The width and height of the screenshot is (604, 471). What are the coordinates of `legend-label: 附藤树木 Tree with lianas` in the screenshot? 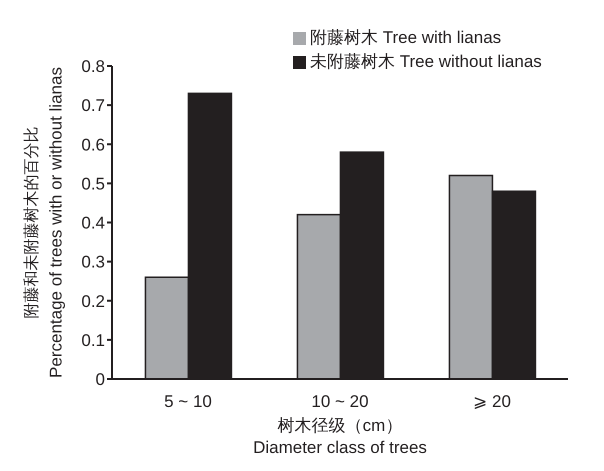 It's located at (406, 37).